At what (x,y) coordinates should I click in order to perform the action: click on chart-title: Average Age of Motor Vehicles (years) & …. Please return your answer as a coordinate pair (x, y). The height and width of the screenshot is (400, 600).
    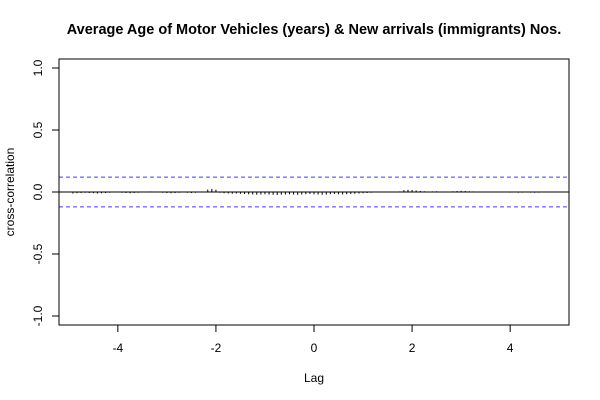
    Looking at the image, I should click on (314, 30).